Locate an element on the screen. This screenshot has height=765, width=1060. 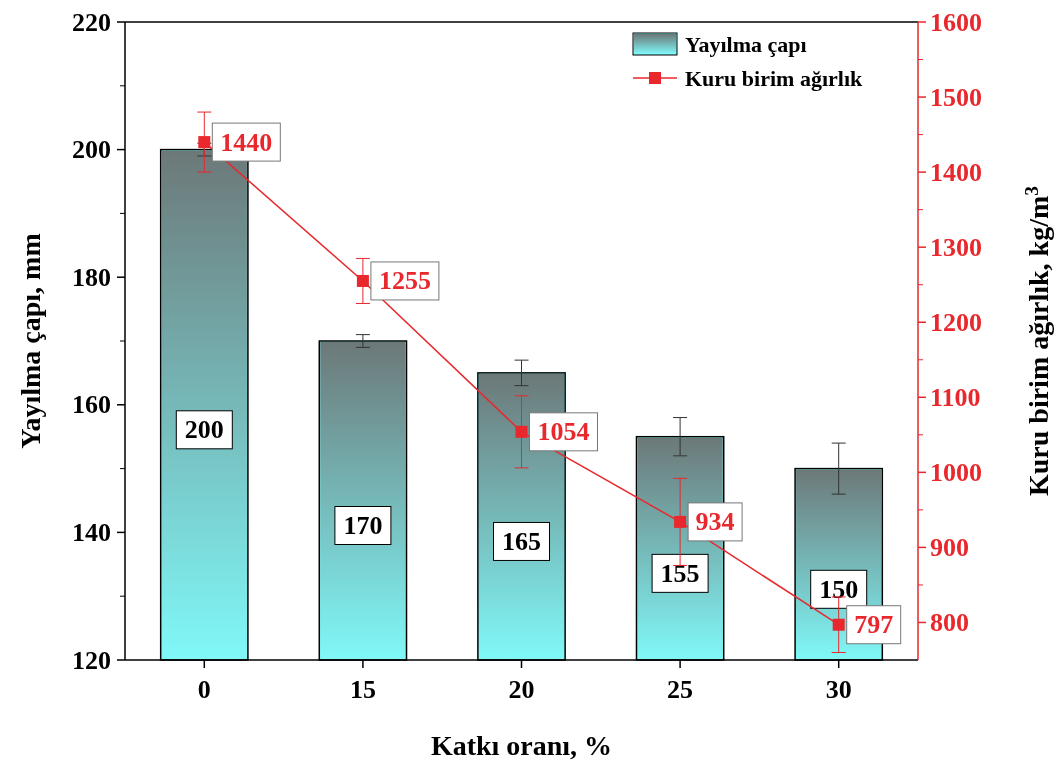
y-tick-label: 160 is located at coordinates (91, 405).